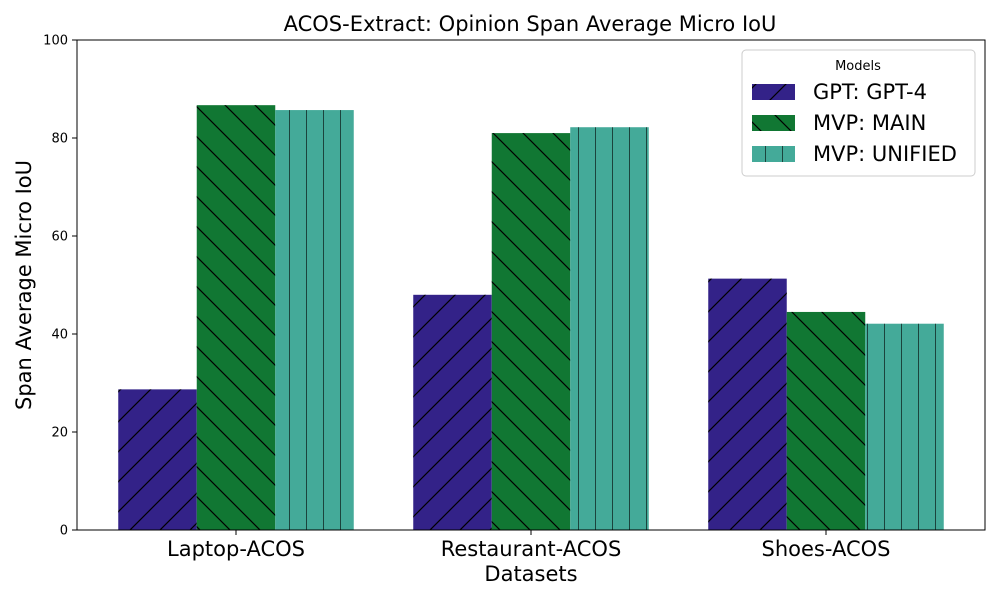 This screenshot has width=1000, height=600. I want to click on x-tick-label-laptop-acos: Laptop-ACOS, so click(236, 549).